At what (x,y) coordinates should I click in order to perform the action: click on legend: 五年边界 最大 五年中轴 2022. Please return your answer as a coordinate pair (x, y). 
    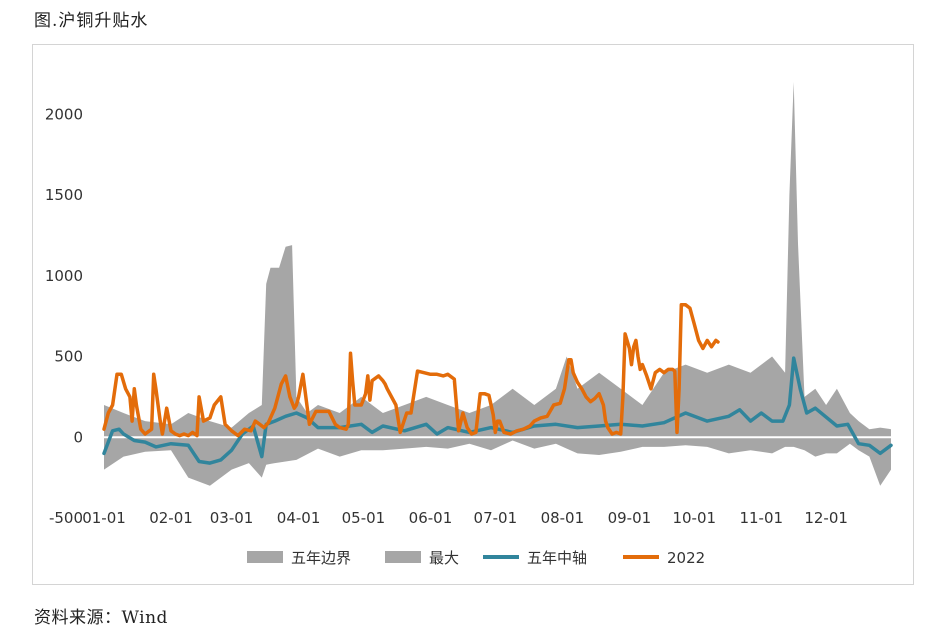
    Looking at the image, I should click on (476, 558).